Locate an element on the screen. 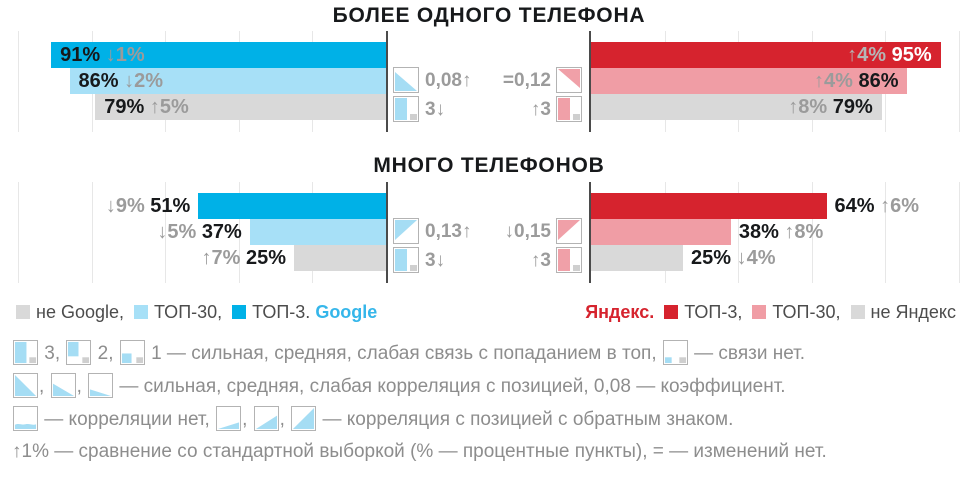  bar-row: 38% ↑8% is located at coordinates (778, 232).